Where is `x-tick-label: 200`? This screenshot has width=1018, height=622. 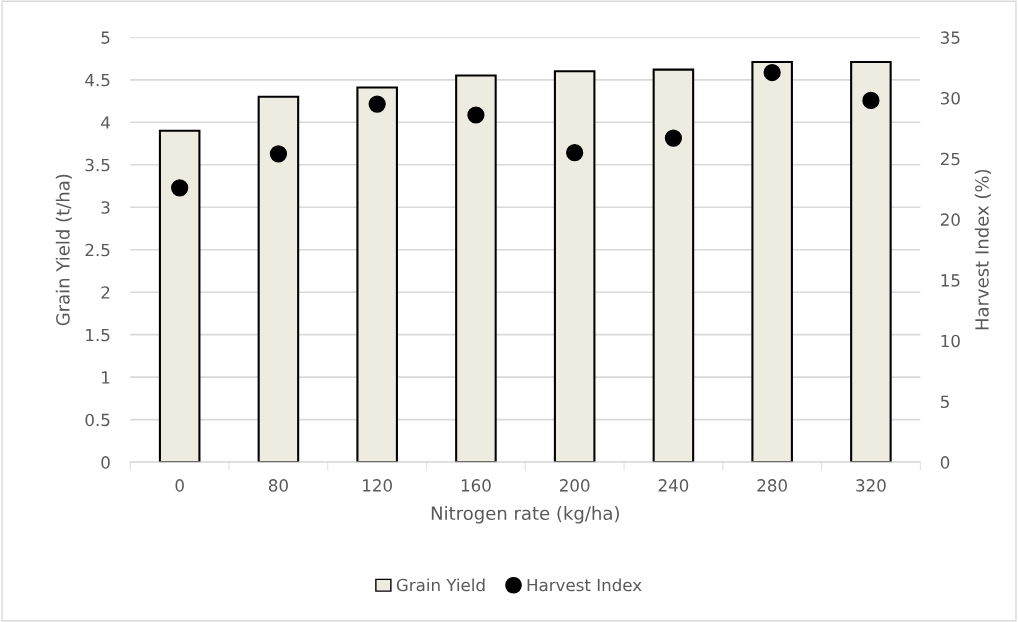
x-tick-label: 200 is located at coordinates (574, 485).